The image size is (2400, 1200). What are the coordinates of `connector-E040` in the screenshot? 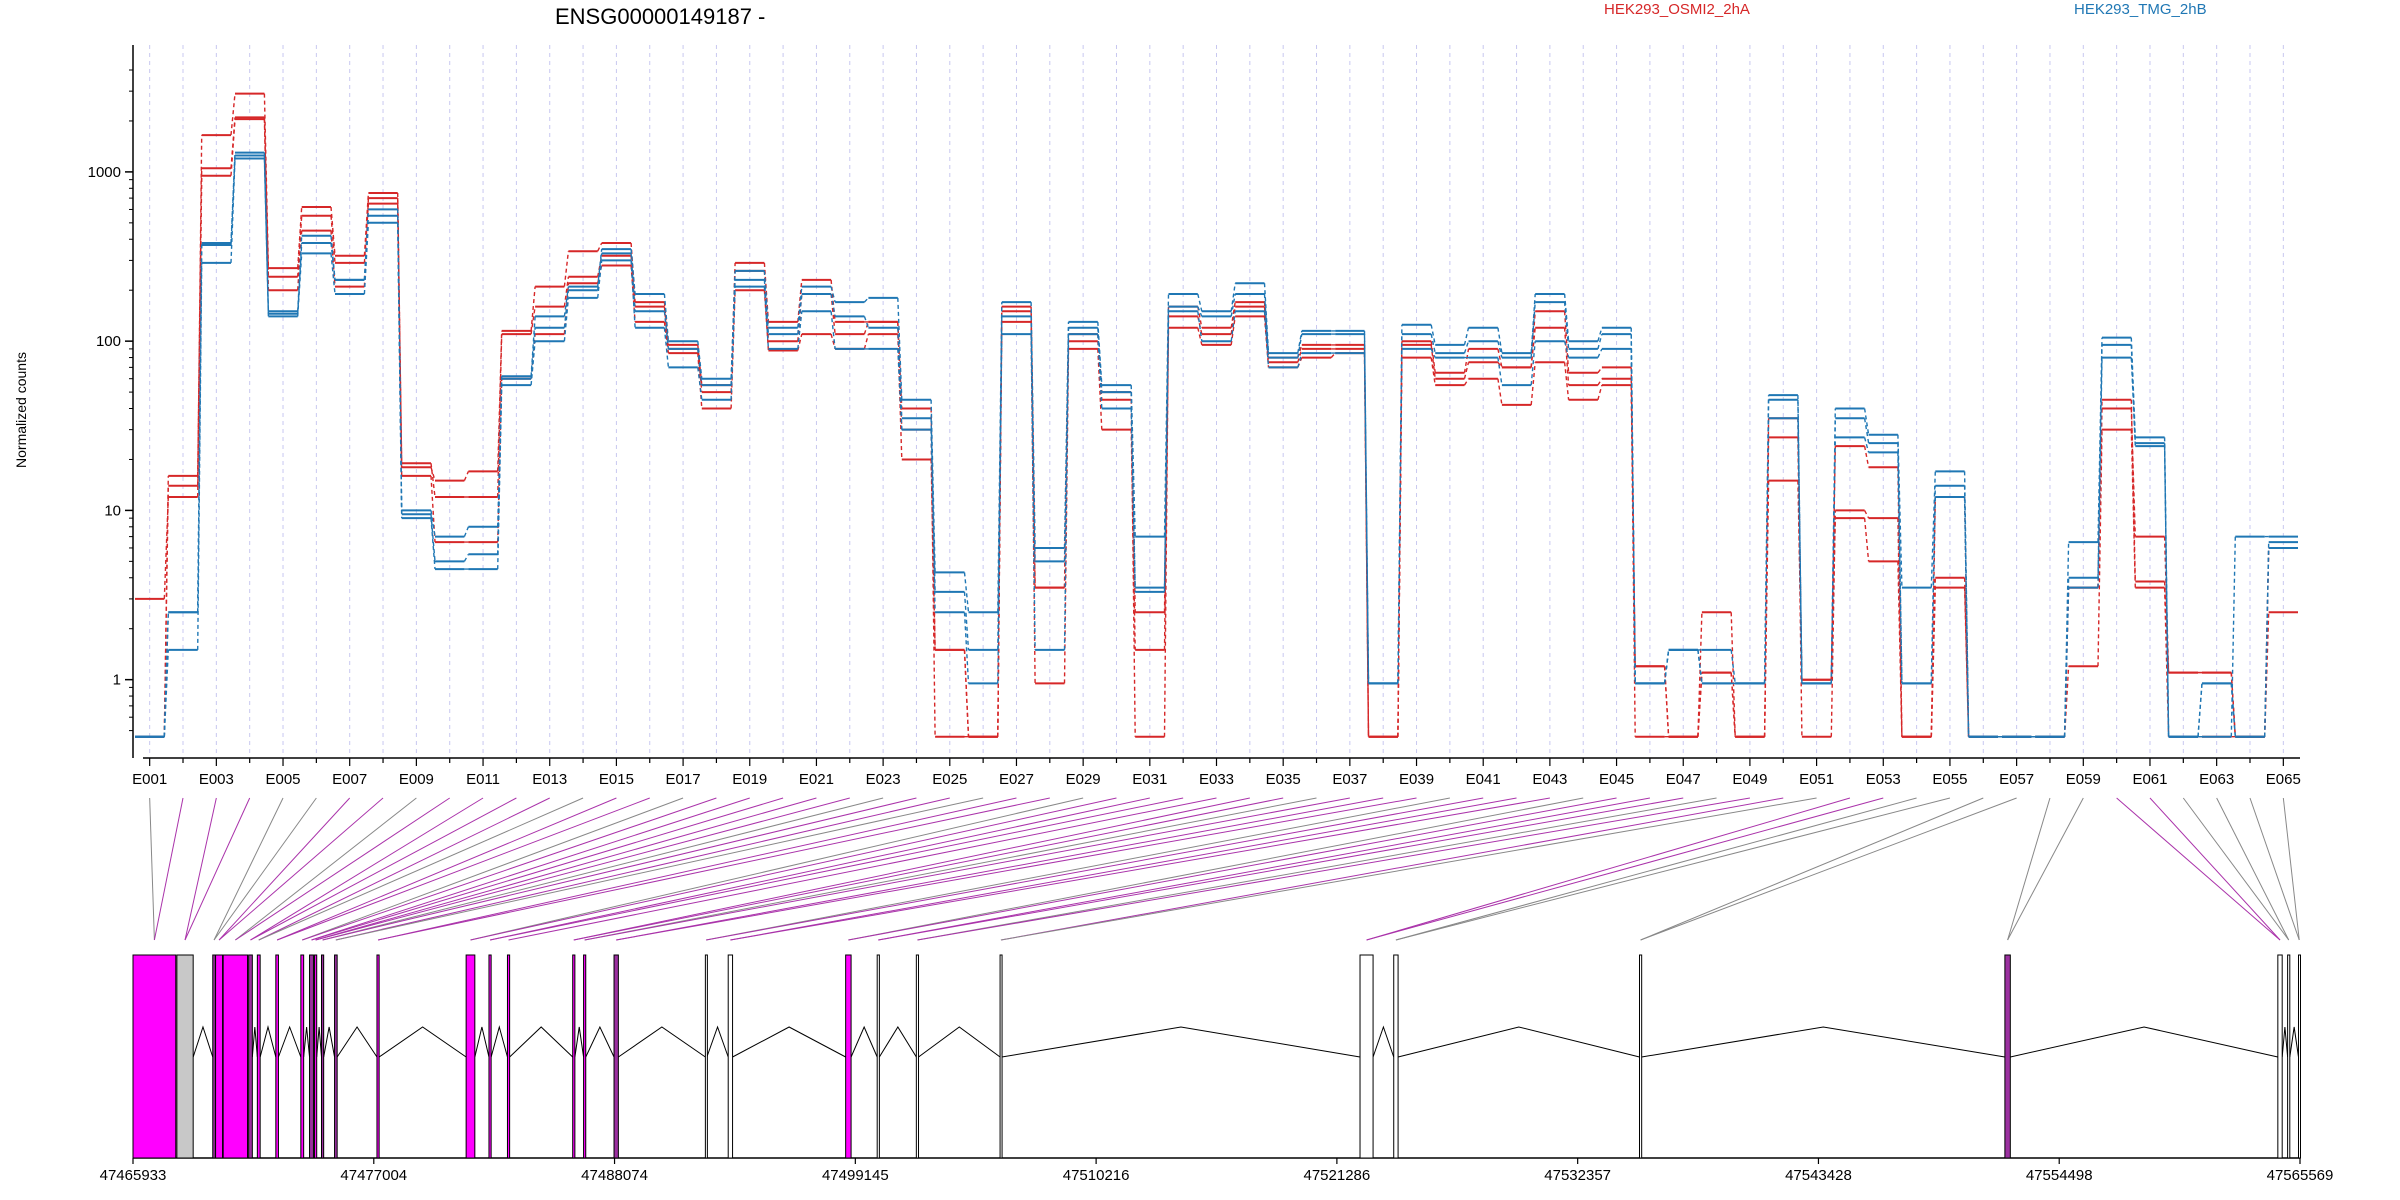 It's located at (1078, 869).